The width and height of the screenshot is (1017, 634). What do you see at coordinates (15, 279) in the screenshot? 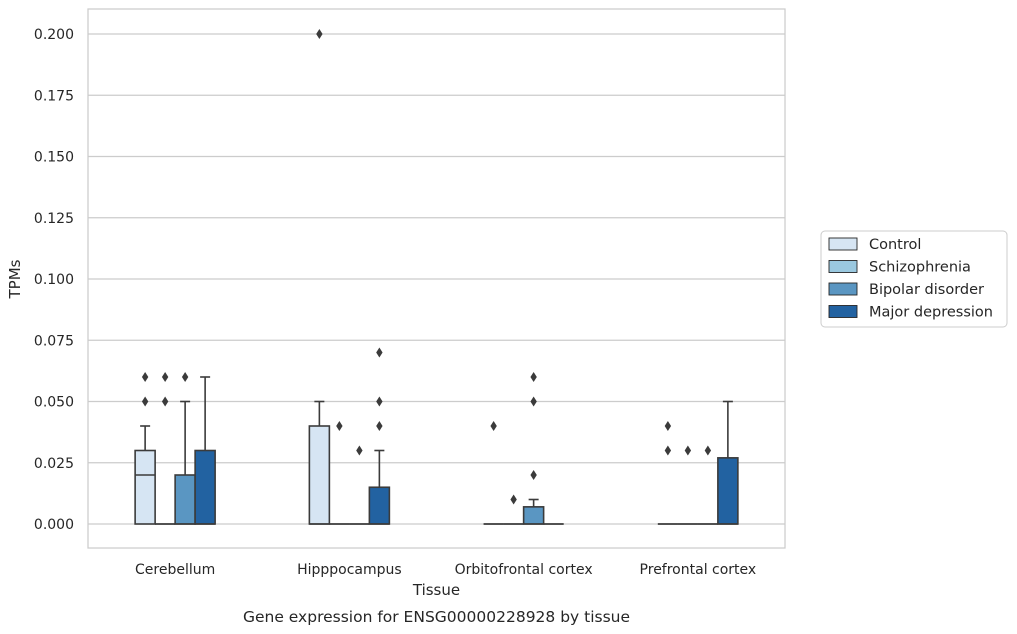
I see `y-axis-label: TPMs` at bounding box center [15, 279].